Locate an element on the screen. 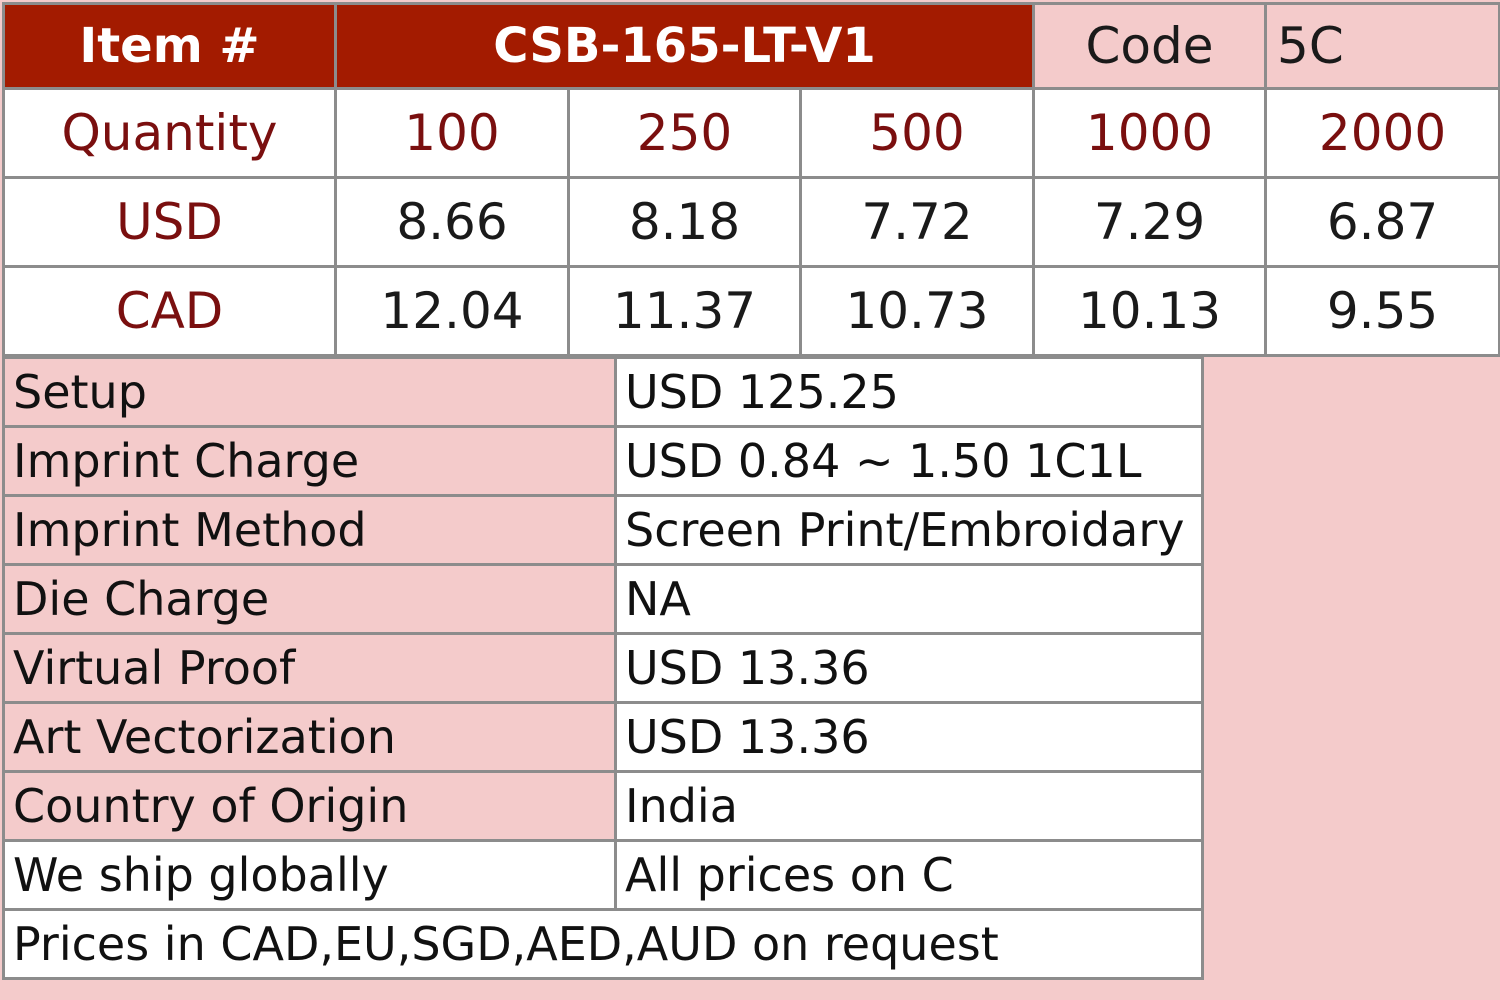 This screenshot has height=1000, width=1500. usd-price-cell: 6.87 is located at coordinates (1382, 222).